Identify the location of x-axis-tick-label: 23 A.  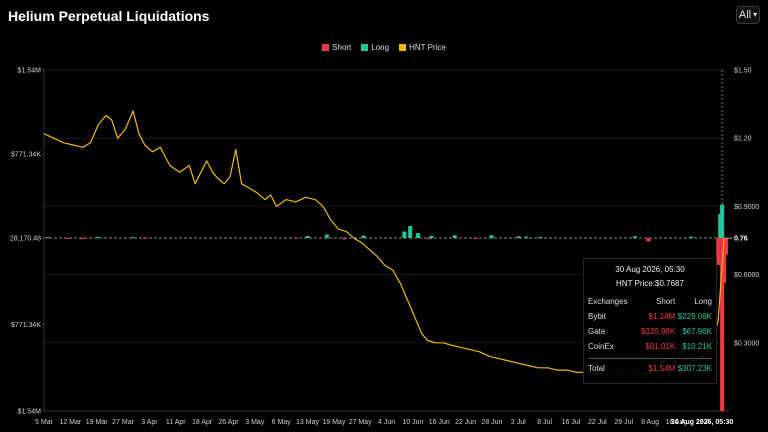
(703, 422).